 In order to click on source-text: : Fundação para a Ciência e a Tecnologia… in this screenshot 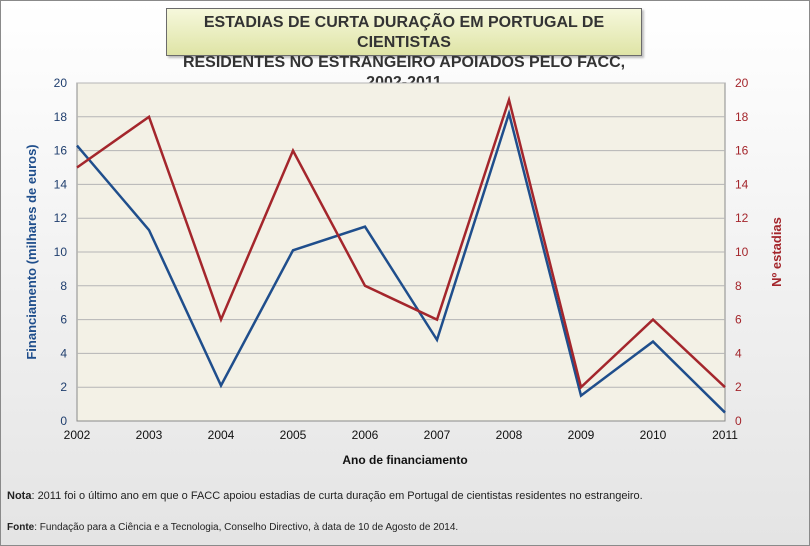, I will do `click(246, 527)`.